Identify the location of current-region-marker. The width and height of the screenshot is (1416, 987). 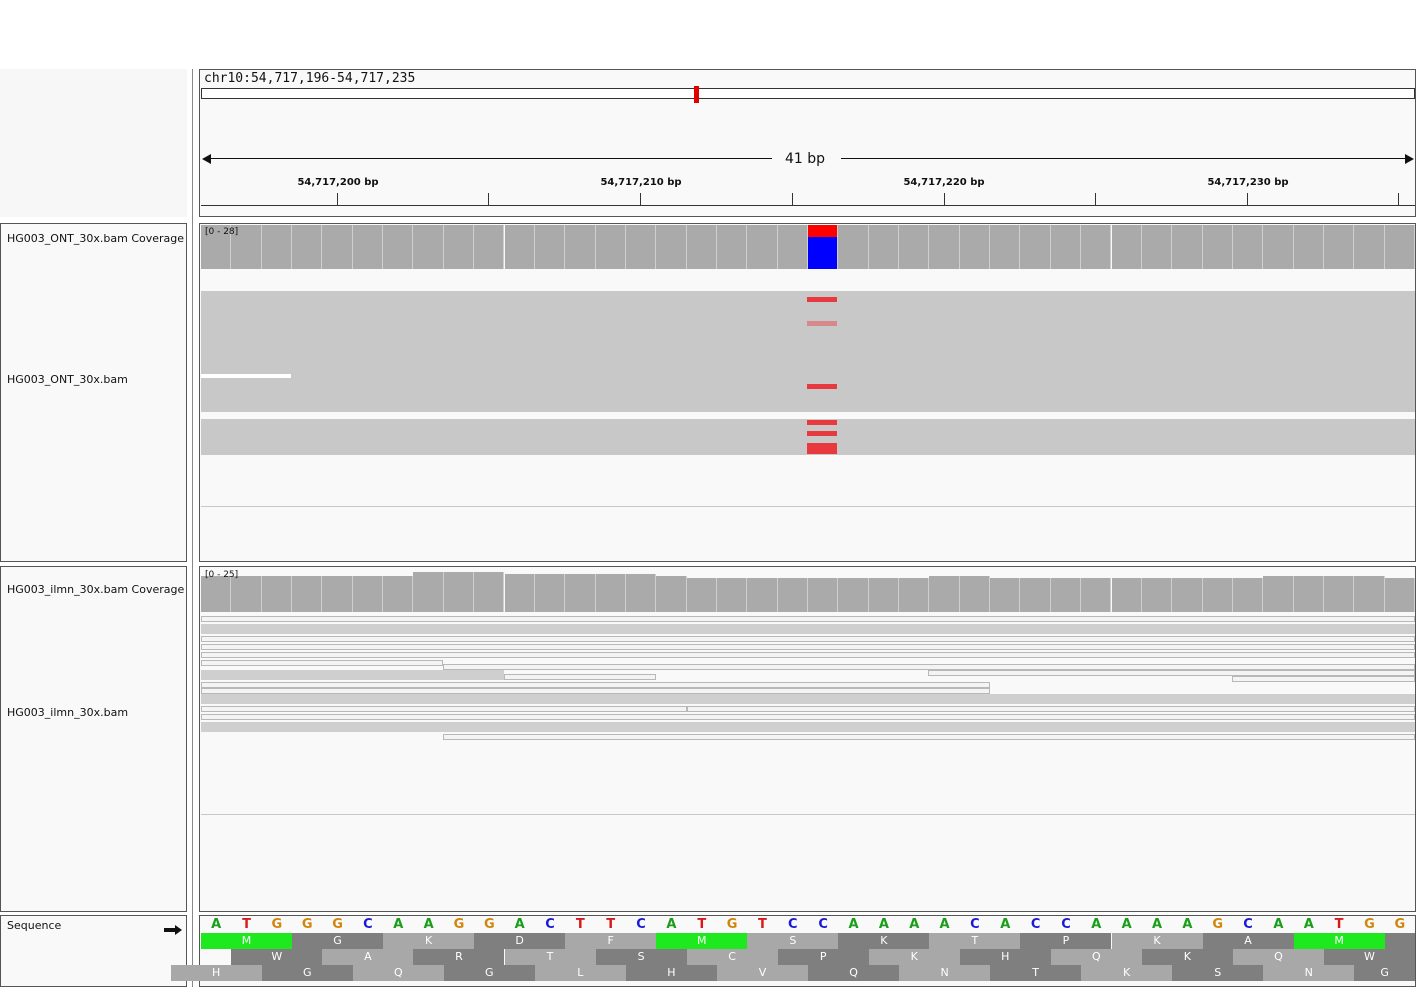
(696, 94).